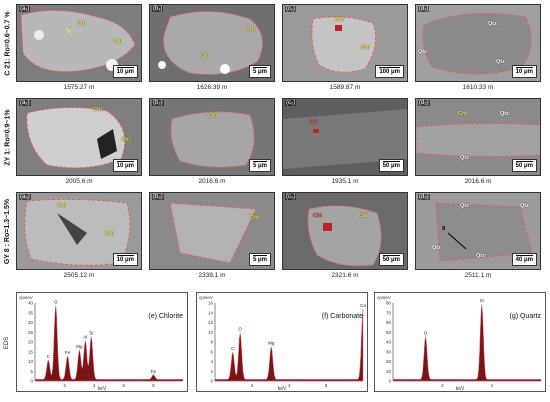  I want to click on sem-image-a2: (a₂) Chl Chl 10 μm, so click(79, 137).